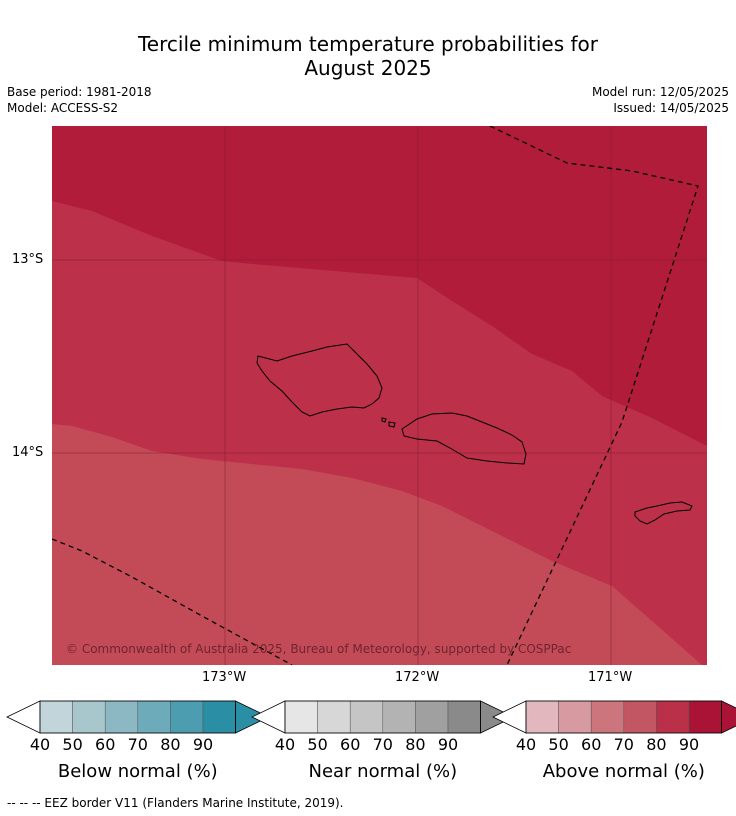 This screenshot has width=736, height=816. I want to click on colorbar-near-title: Near normal (%), so click(383, 771).